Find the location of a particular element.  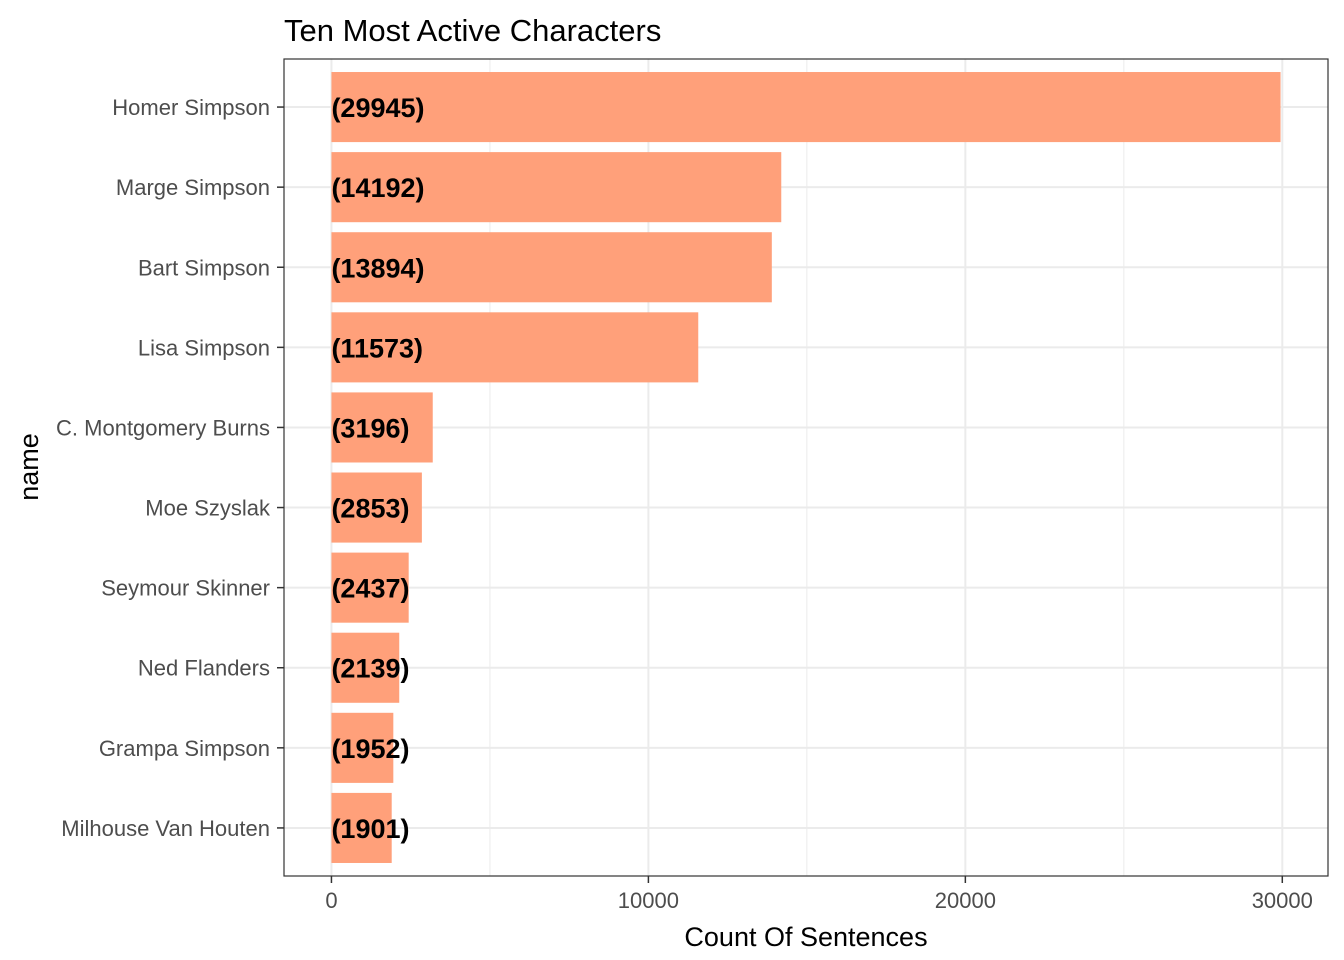

bar-data-label: (3196) is located at coordinates (370, 428).